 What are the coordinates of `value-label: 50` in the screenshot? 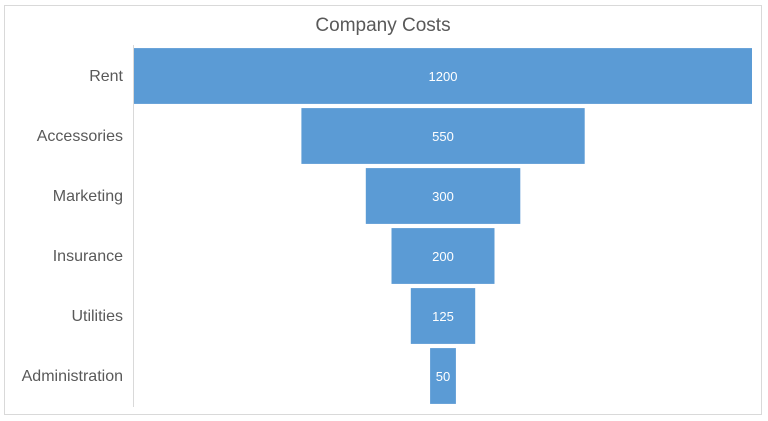 It's located at (443, 376).